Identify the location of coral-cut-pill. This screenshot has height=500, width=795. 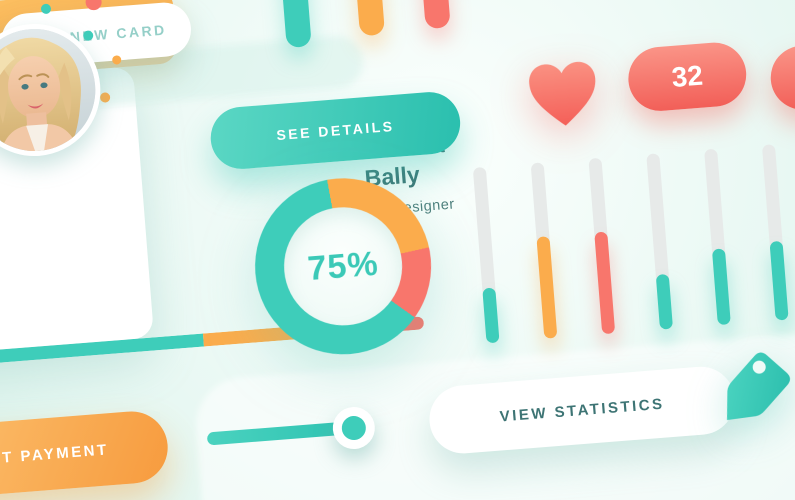
(781, 75).